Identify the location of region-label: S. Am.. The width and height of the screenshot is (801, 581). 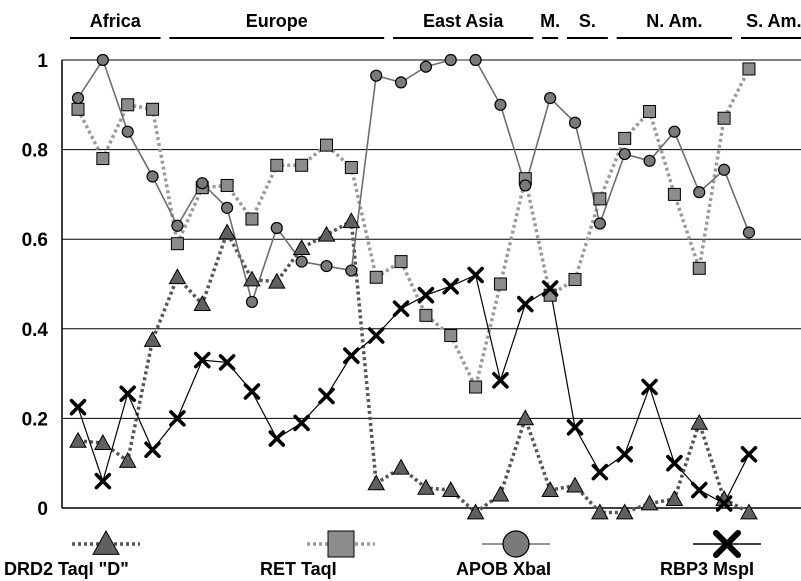
(773, 21).